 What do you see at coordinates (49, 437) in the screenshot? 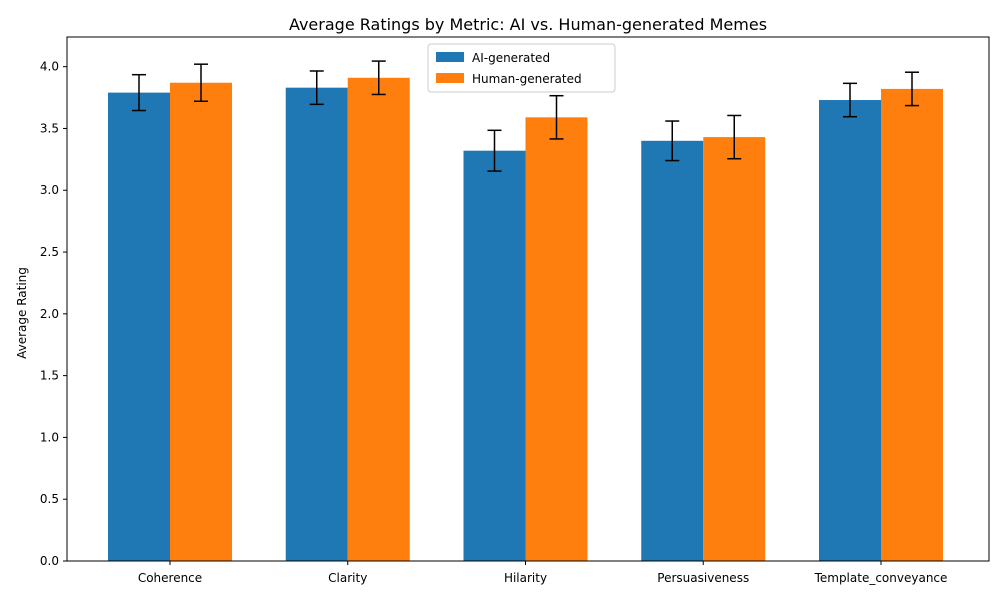
I see `y-tick-label: 1.0` at bounding box center [49, 437].